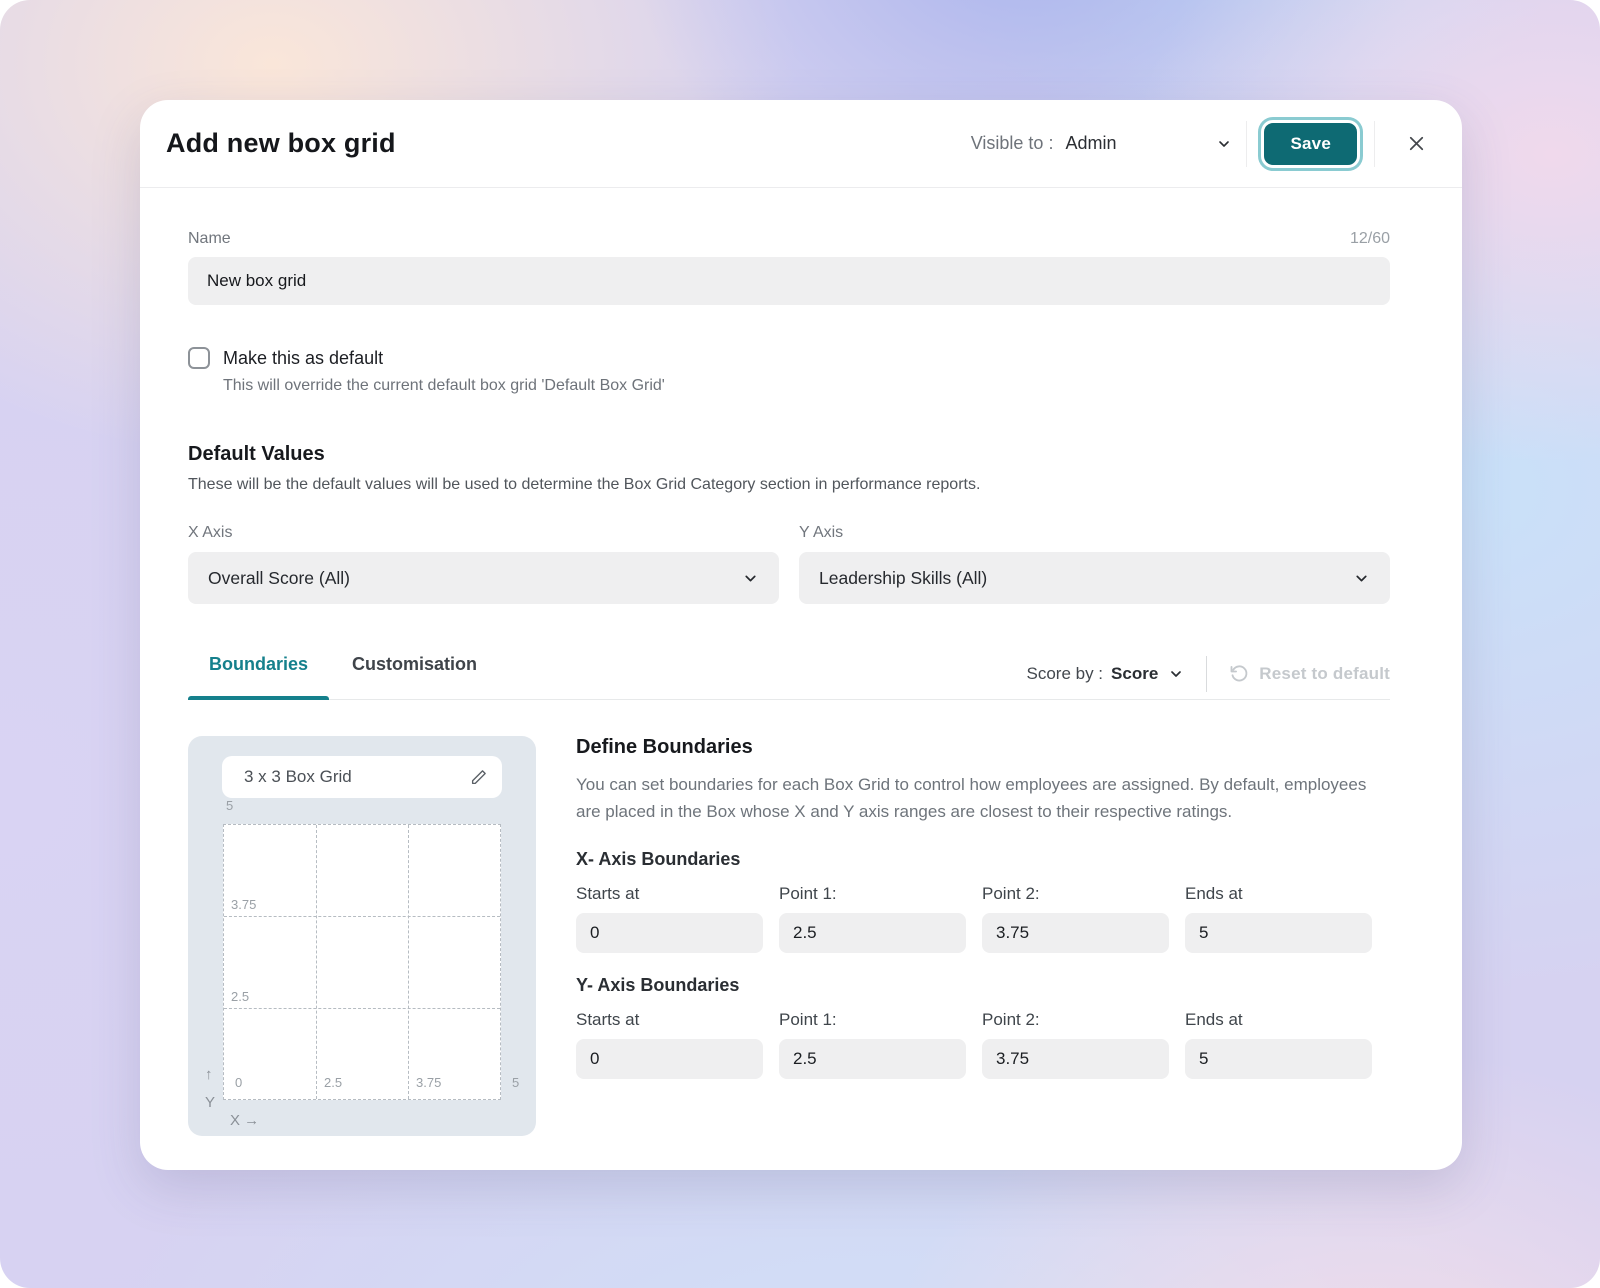 Image resolution: width=1600 pixels, height=1288 pixels. I want to click on x-axis-boundaries-fields: Starts at Point 1: Point 2: Ends at, so click(983, 919).